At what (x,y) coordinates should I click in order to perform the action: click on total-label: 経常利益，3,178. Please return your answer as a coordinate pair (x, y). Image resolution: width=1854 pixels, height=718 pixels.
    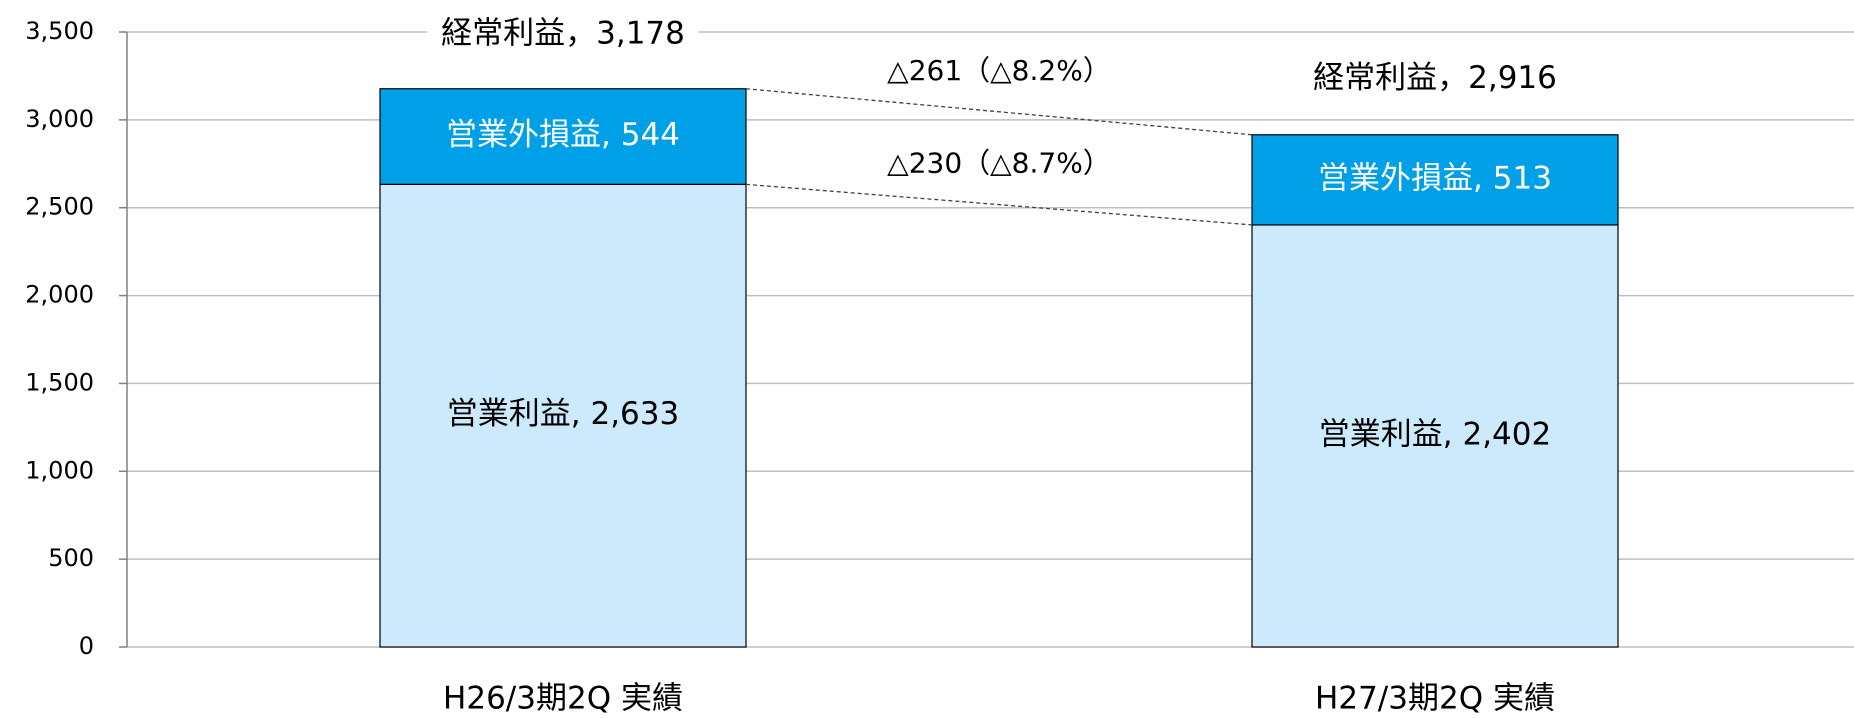
    Looking at the image, I should click on (563, 34).